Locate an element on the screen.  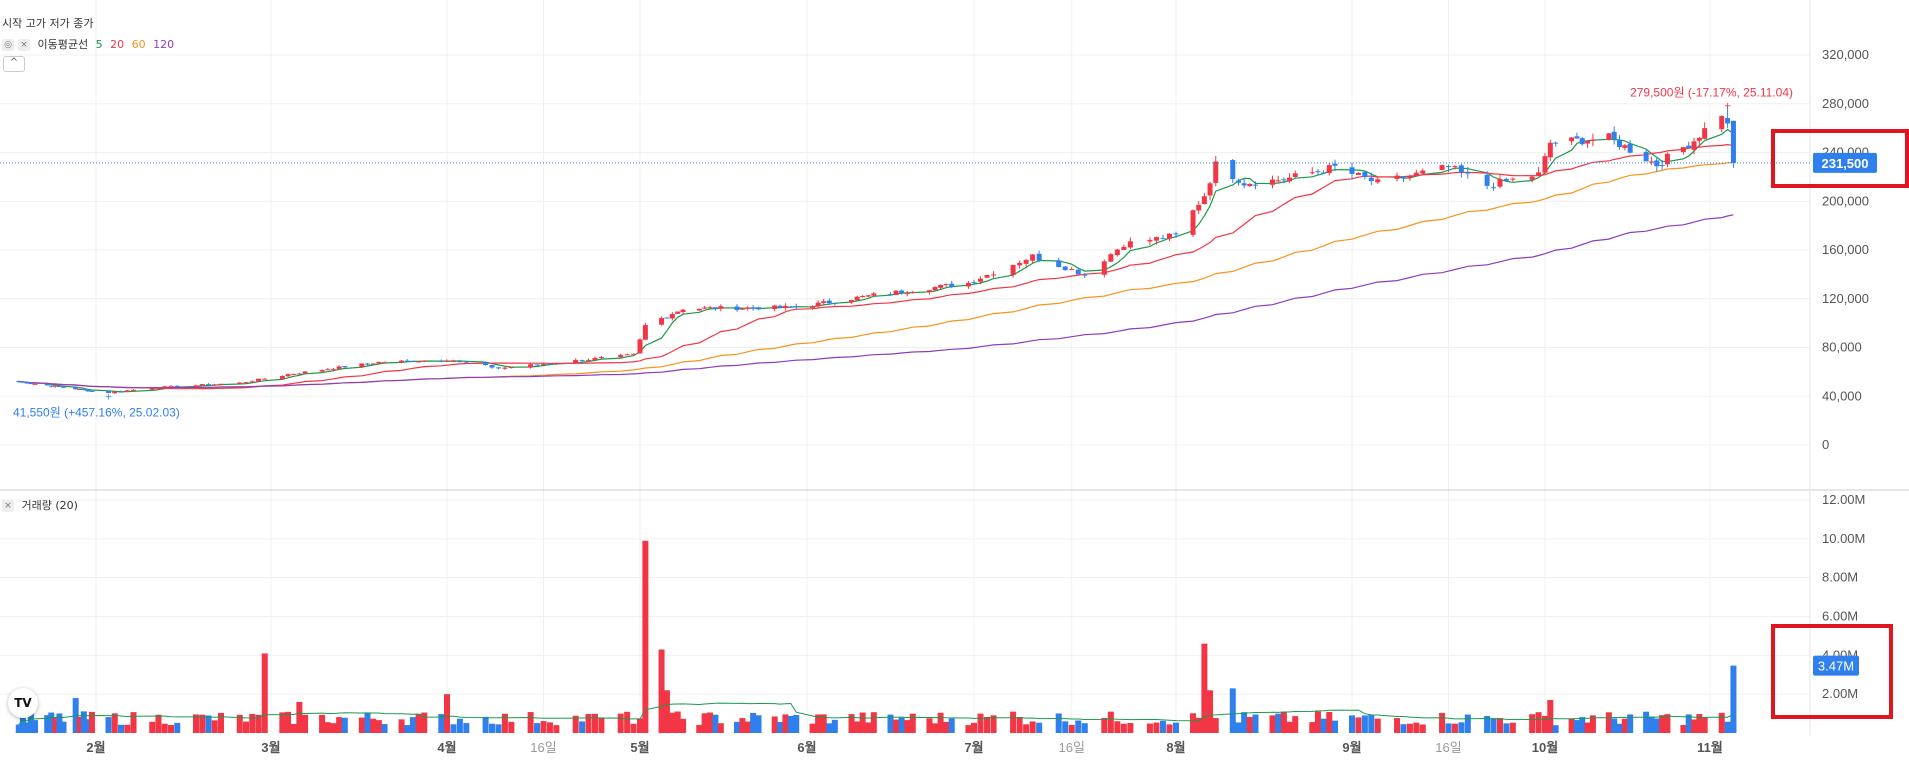
last-price-badge is located at coordinates (1845, 162).